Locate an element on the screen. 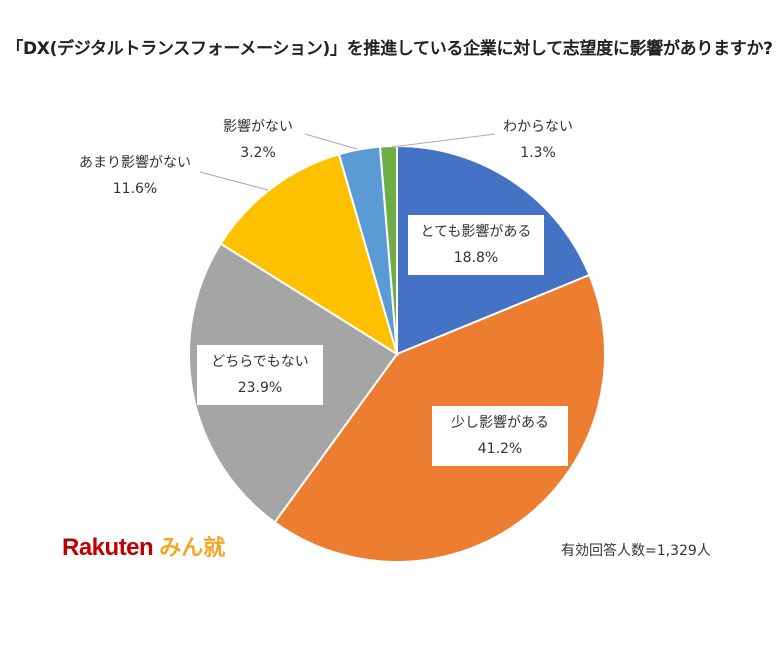 The image size is (779, 645). label-slice-5-name: わからない is located at coordinates (538, 127).